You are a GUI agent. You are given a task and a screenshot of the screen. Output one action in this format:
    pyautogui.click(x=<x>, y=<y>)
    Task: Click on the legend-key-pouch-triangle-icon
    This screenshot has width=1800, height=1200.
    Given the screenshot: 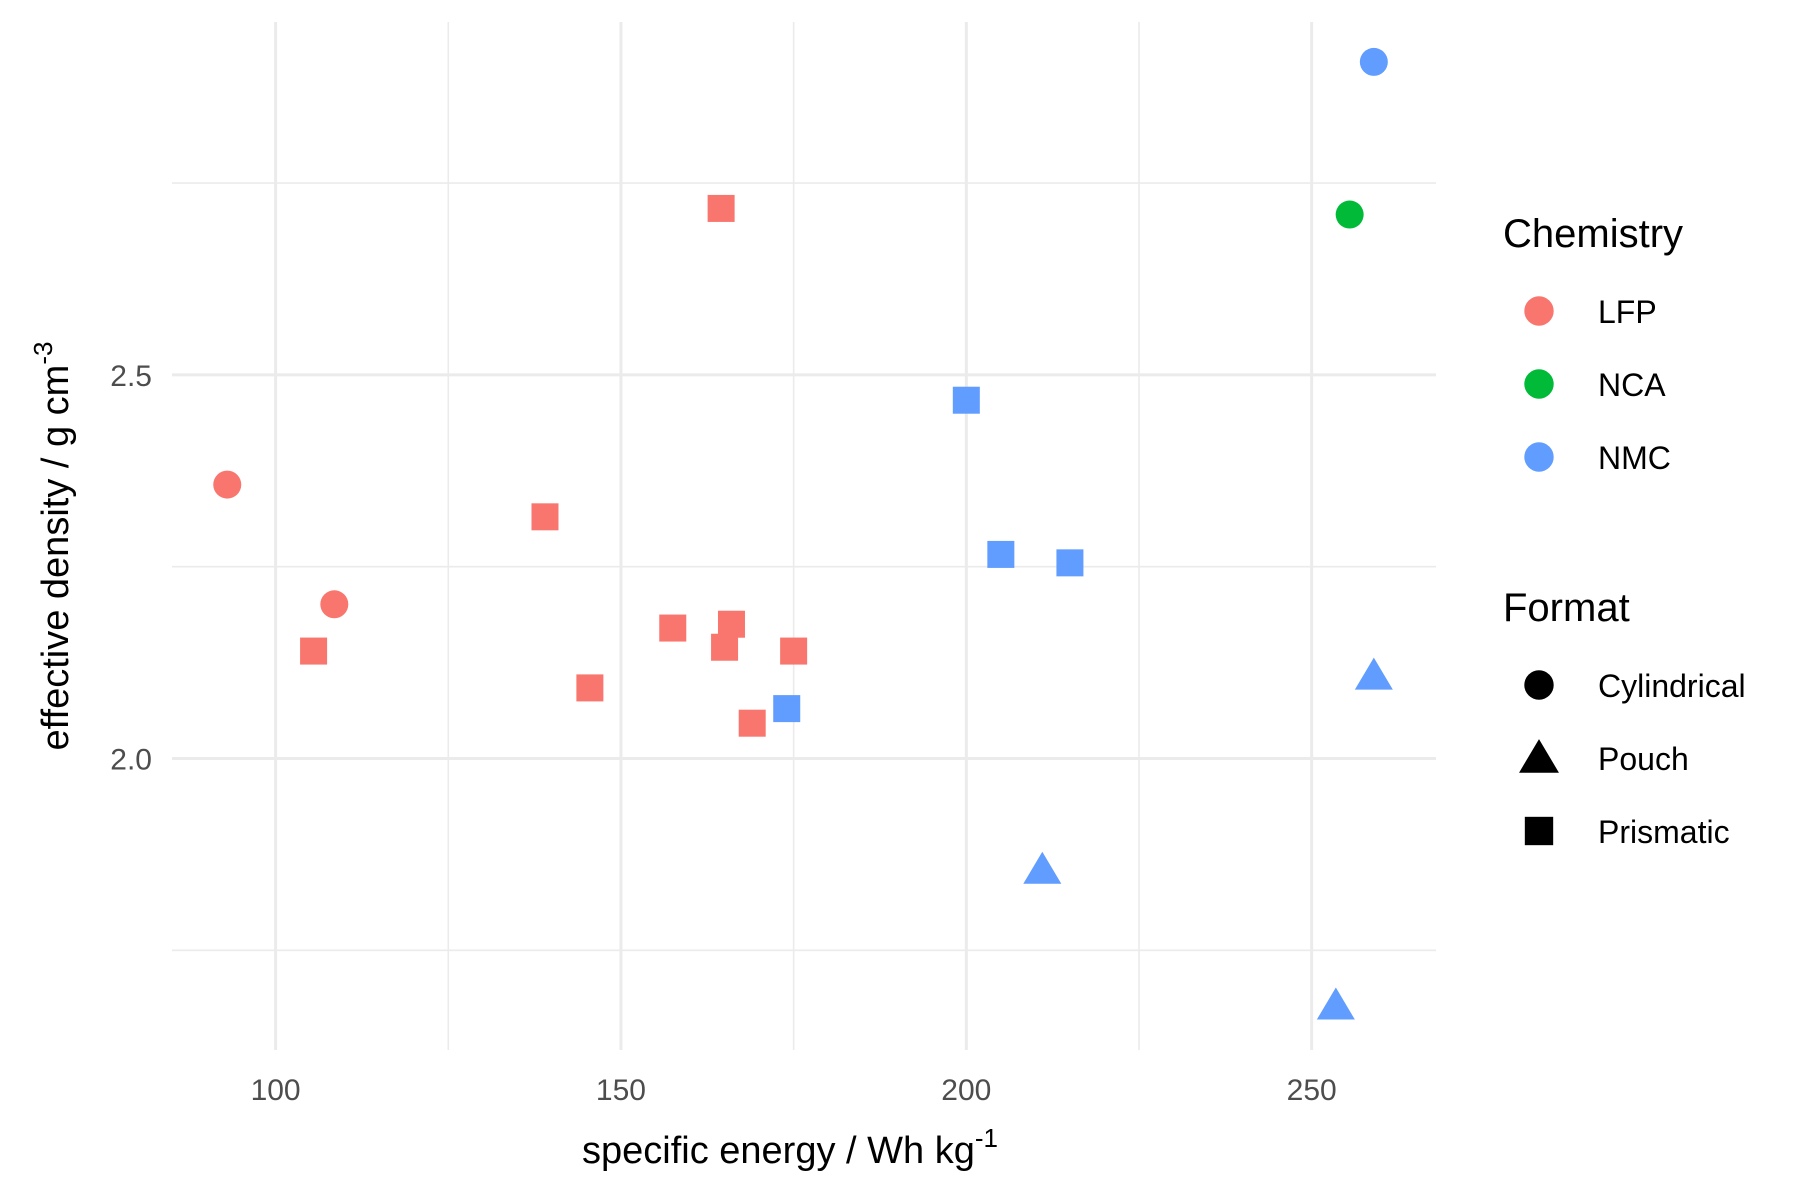 What is the action you would take?
    pyautogui.click(x=1539, y=756)
    